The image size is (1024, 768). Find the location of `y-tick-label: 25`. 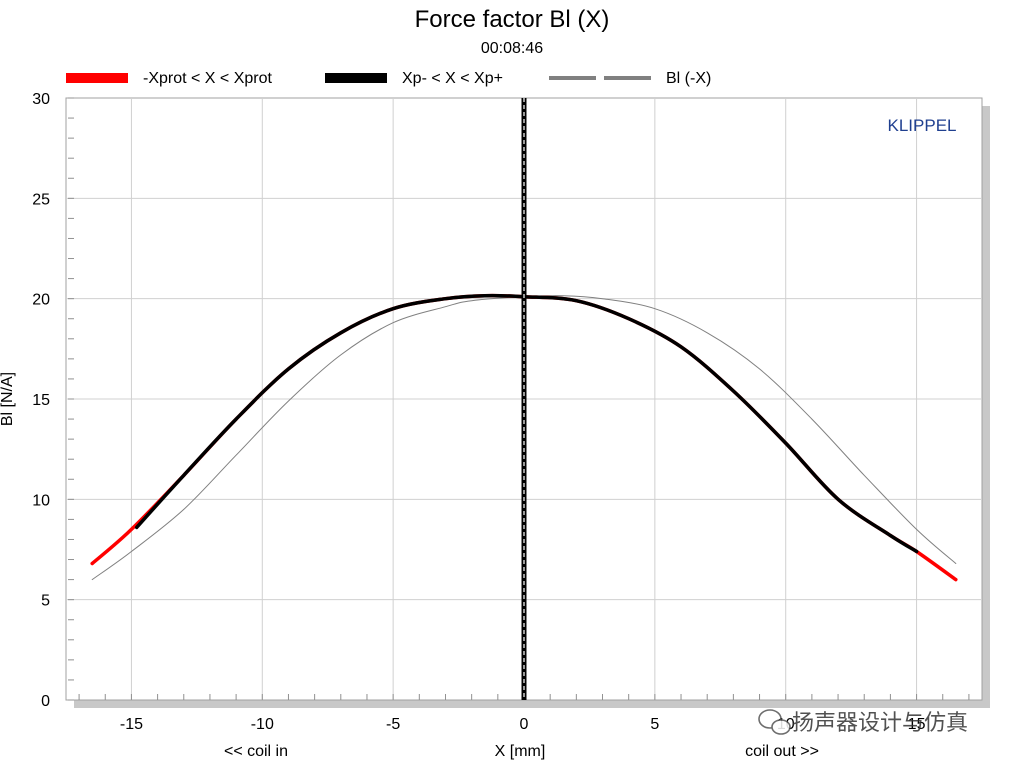

y-tick-label: 25 is located at coordinates (41, 199).